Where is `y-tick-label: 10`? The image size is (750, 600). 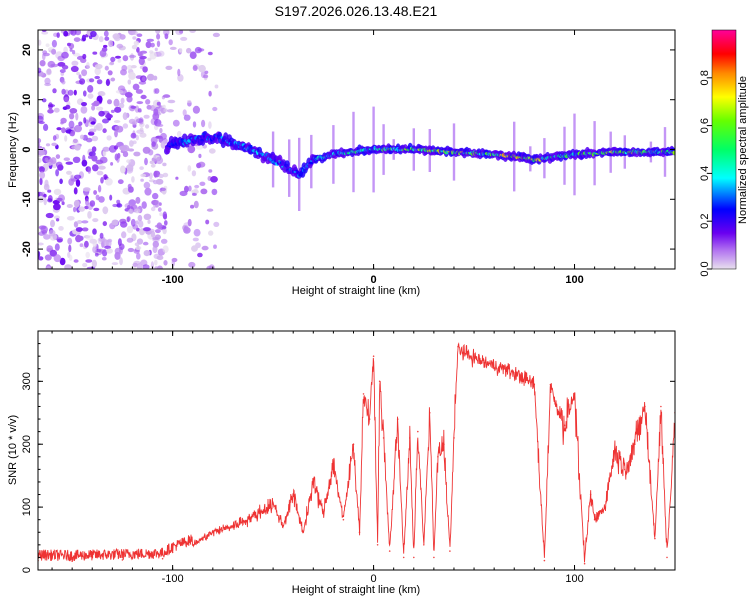
y-tick-label: 10 is located at coordinates (27, 100).